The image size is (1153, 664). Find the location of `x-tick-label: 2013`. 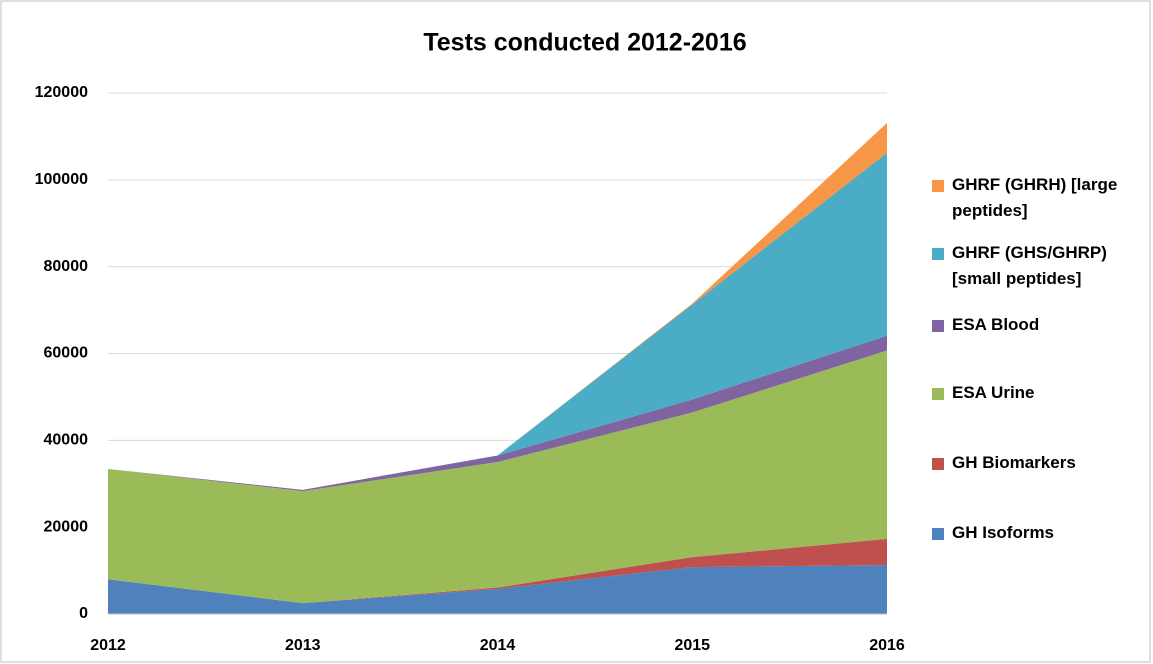

x-tick-label: 2013 is located at coordinates (303, 645).